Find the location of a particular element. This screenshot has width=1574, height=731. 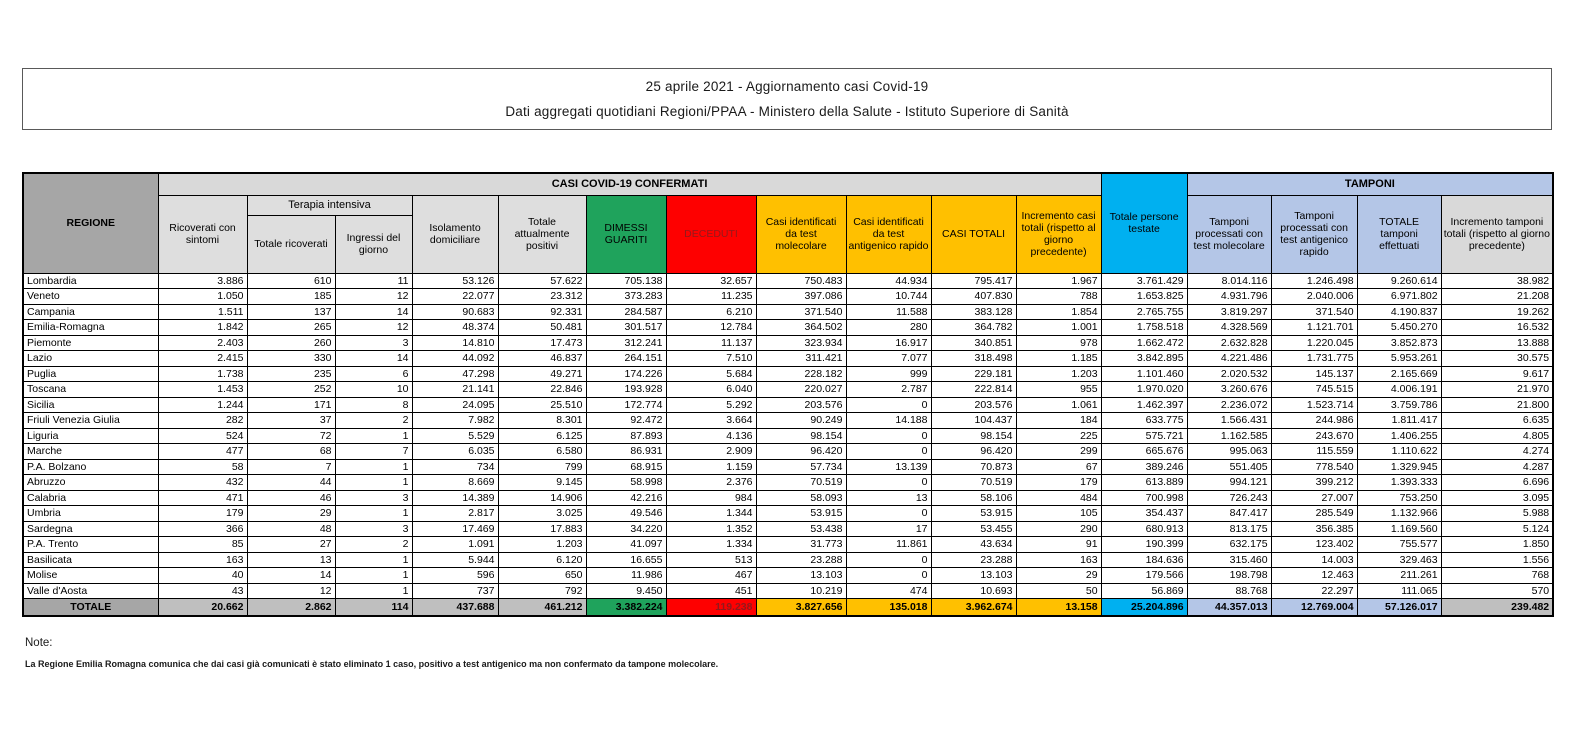

value-cell: 5.988 is located at coordinates (1497, 513).